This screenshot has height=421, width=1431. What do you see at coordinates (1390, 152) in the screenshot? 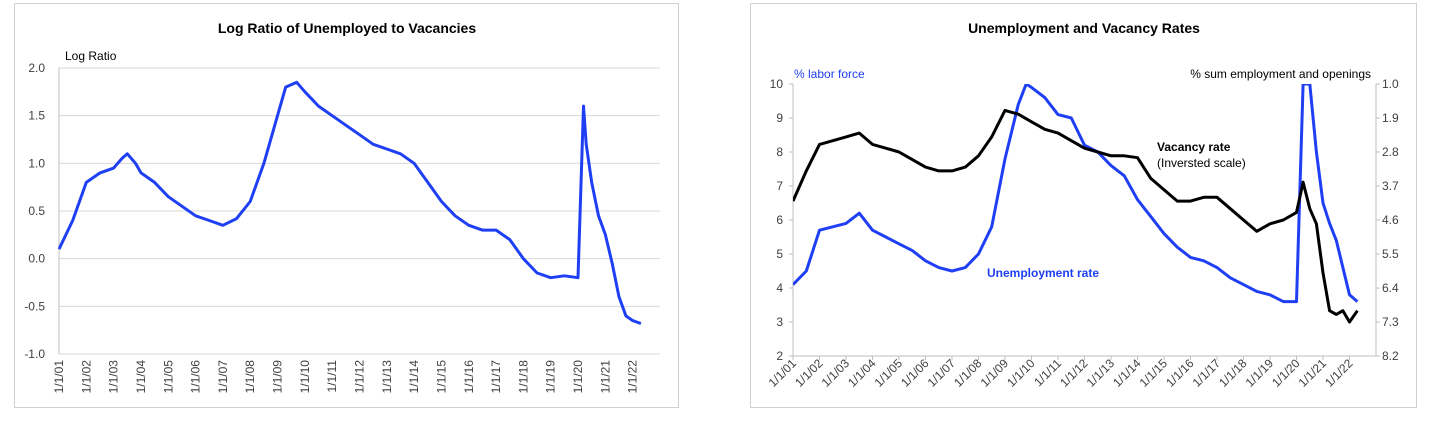
I see `y-tick-label-right: 2.8` at bounding box center [1390, 152].